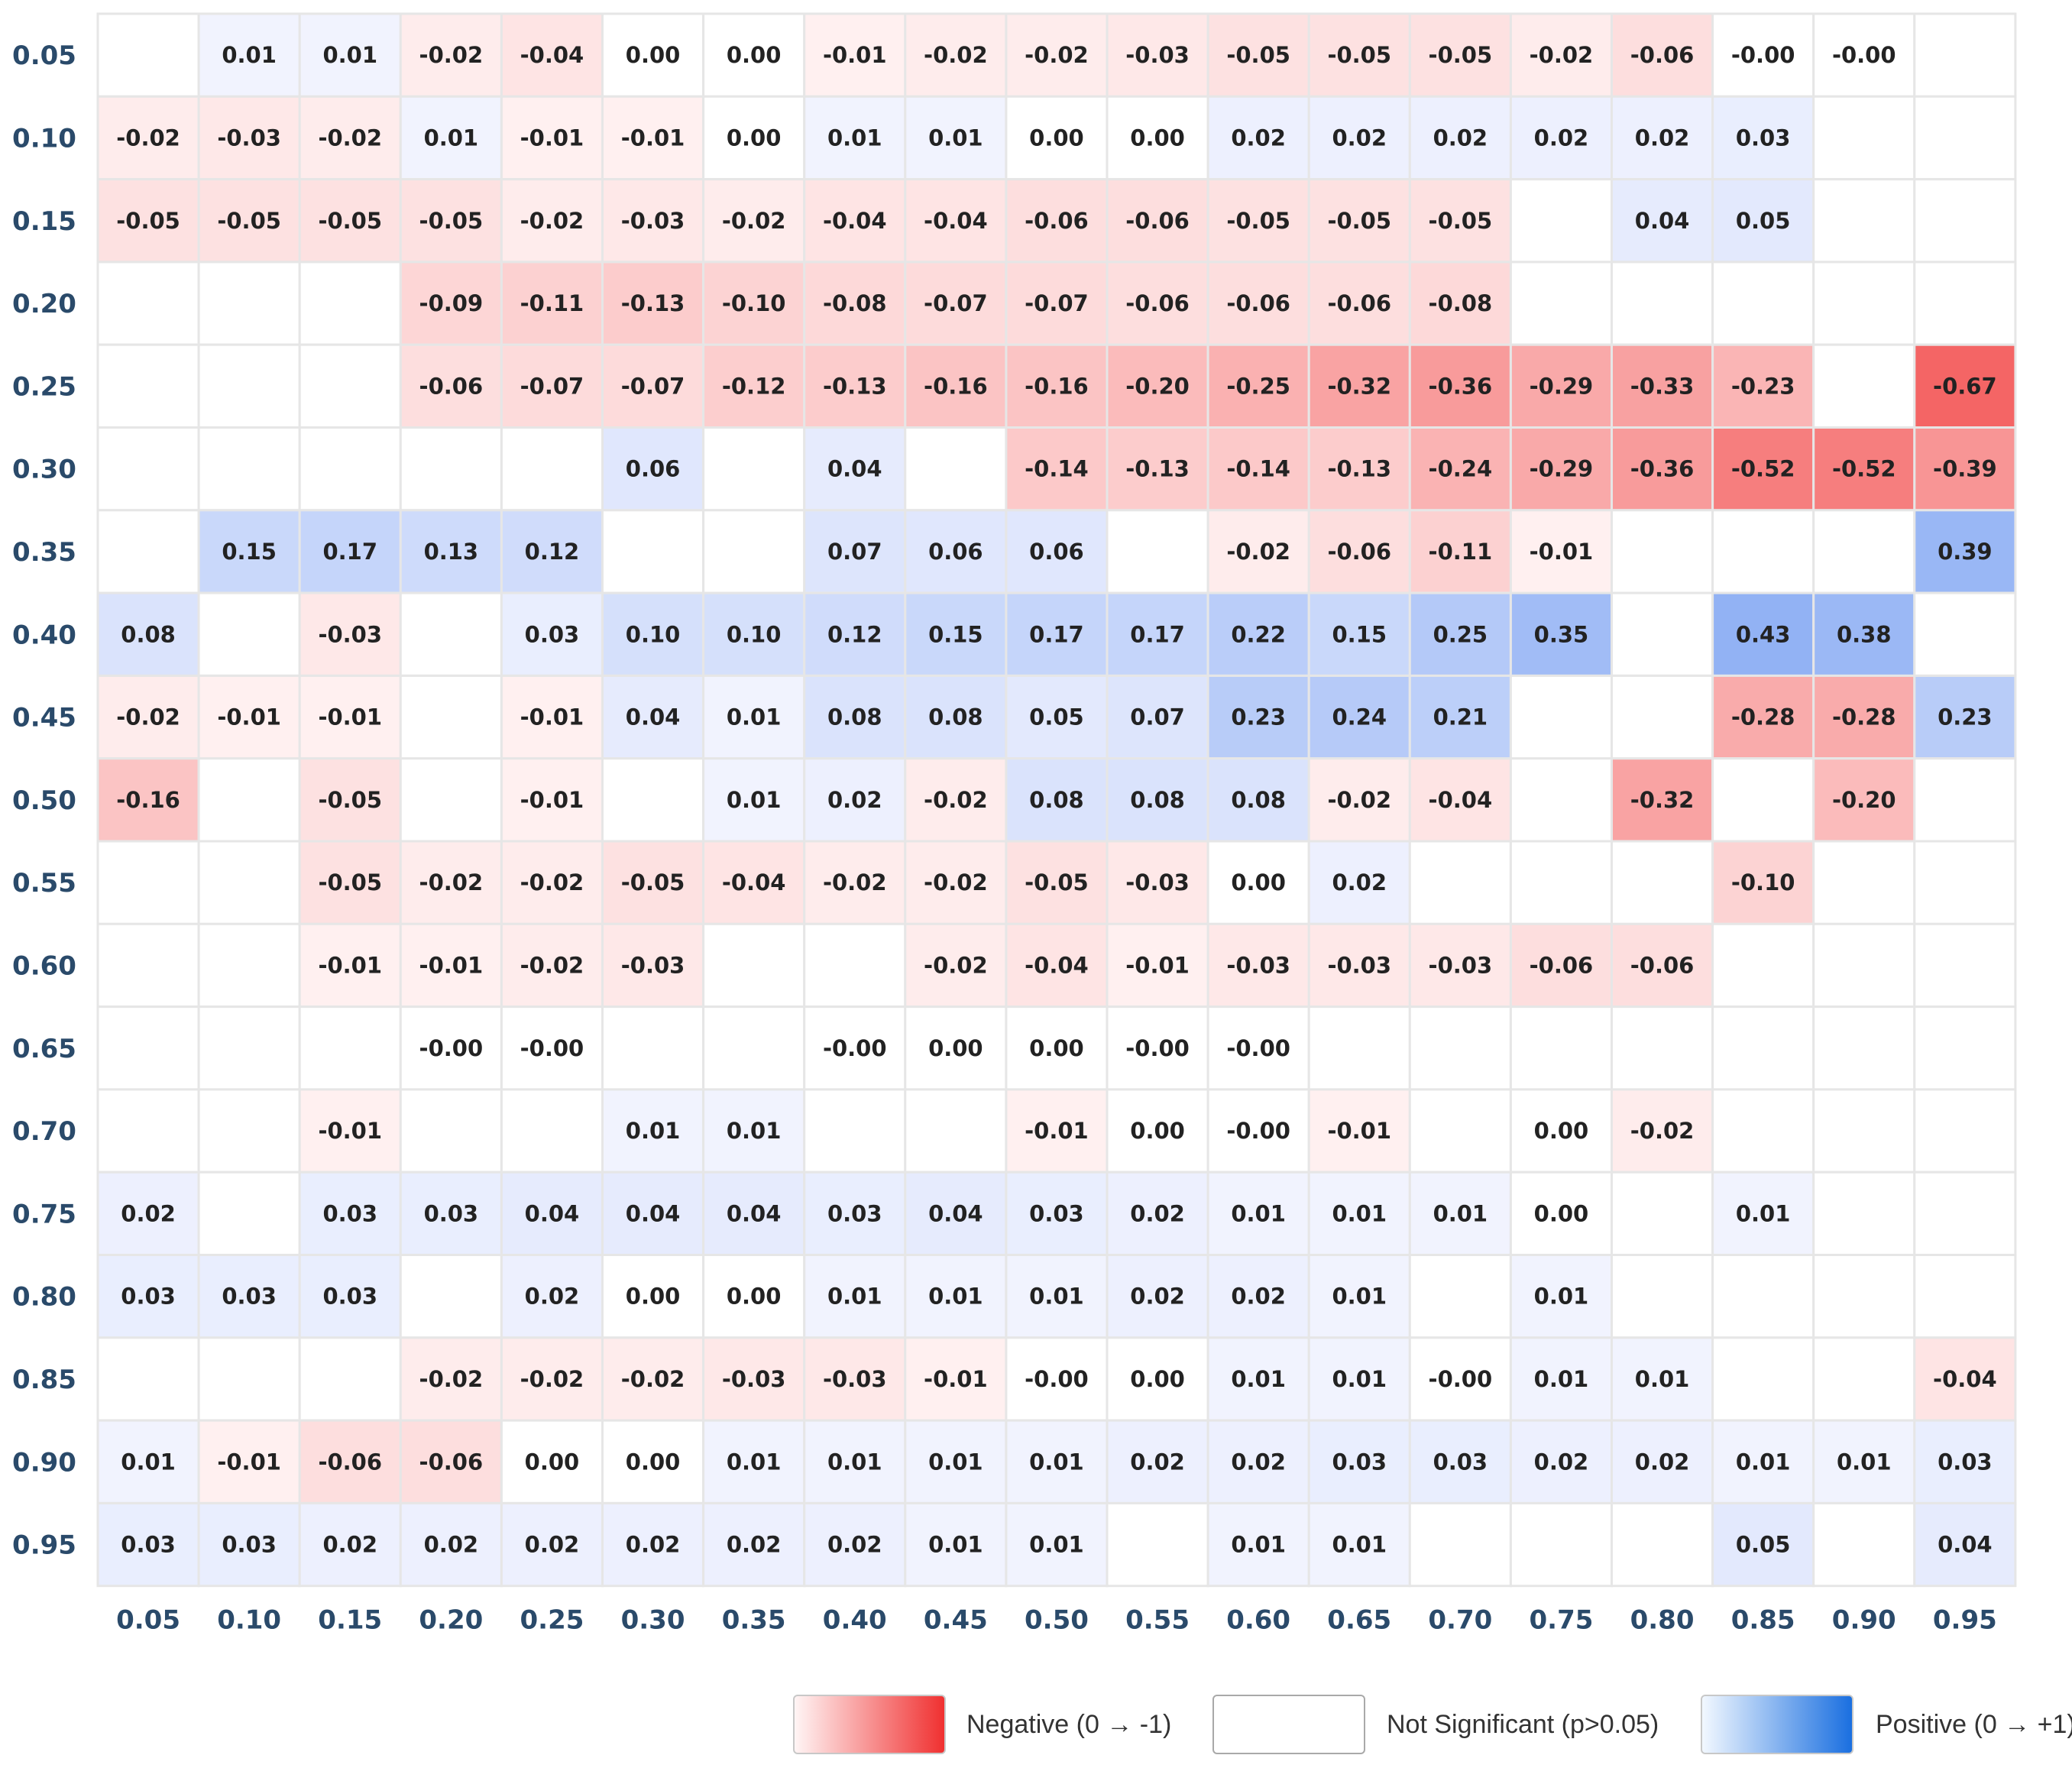 The width and height of the screenshot is (2072, 1768). I want to click on cell-value: -0.24, so click(1461, 469).